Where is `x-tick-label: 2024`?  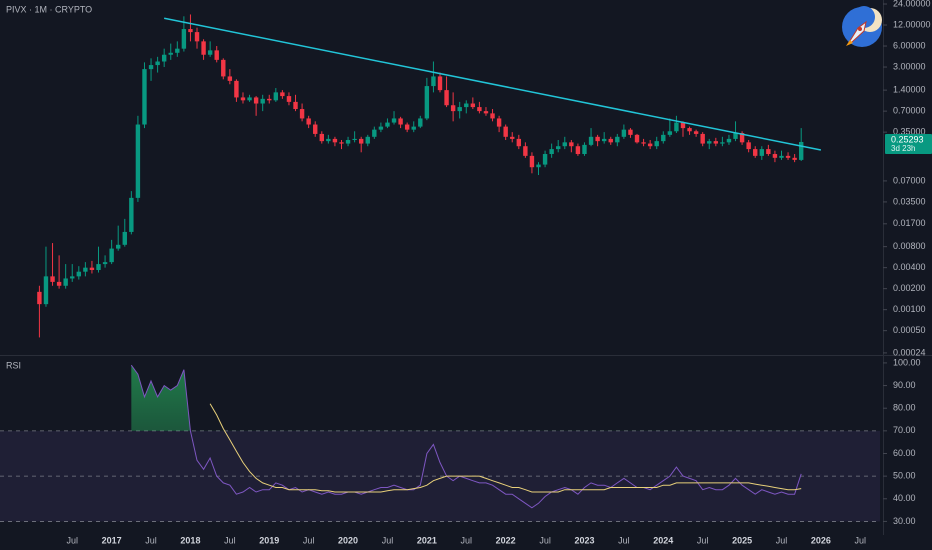
x-tick-label: 2024 is located at coordinates (663, 540).